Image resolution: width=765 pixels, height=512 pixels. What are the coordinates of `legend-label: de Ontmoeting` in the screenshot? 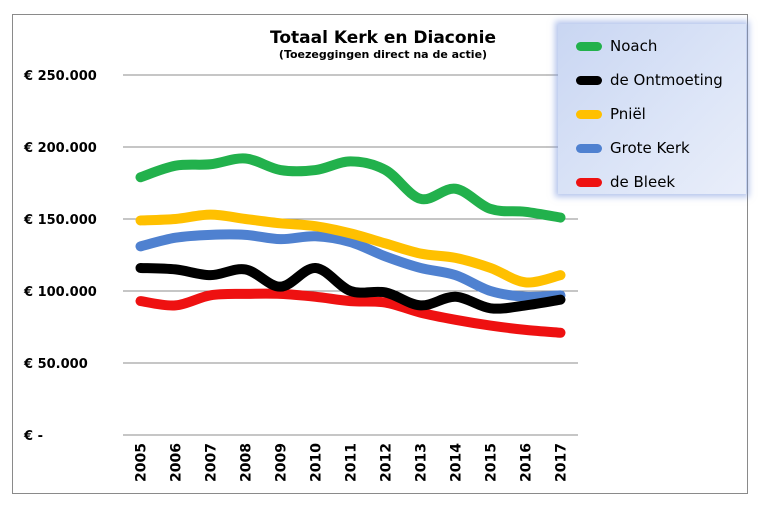 It's located at (666, 80).